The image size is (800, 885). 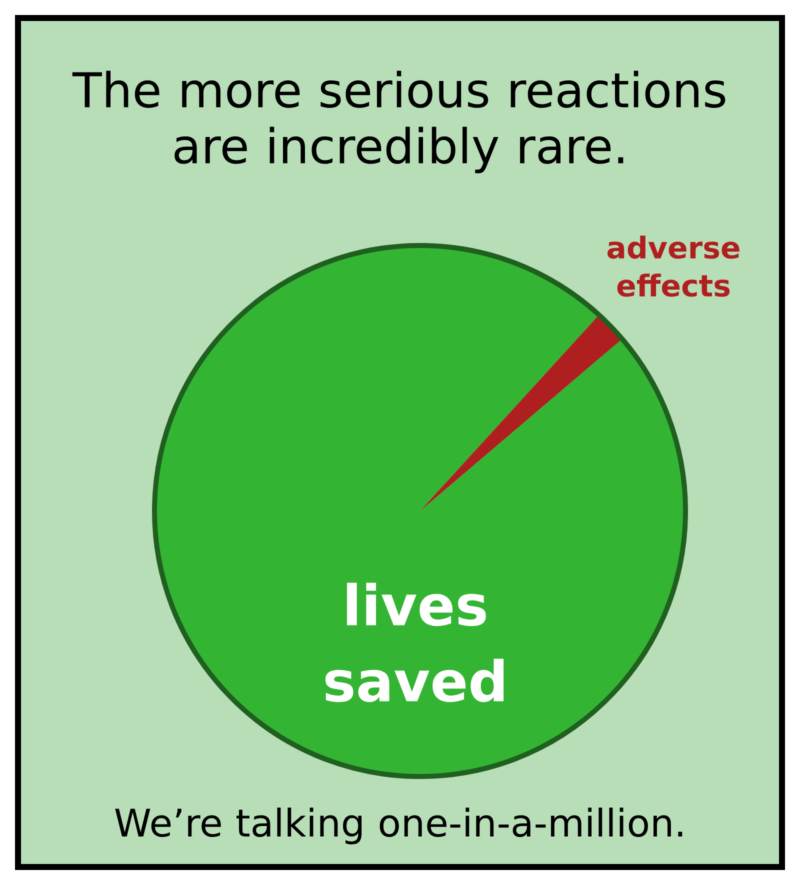 I want to click on text: We’re talking one-in-a-million., so click(x=398, y=826).